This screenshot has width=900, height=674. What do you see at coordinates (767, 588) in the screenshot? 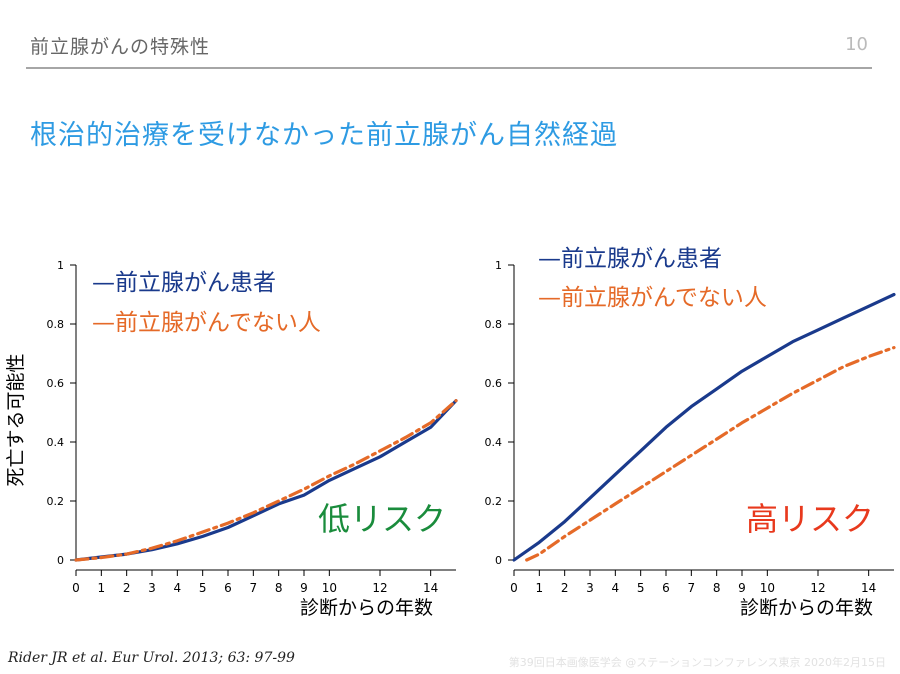
I see `chart2-x-tick-label: 10` at bounding box center [767, 588].